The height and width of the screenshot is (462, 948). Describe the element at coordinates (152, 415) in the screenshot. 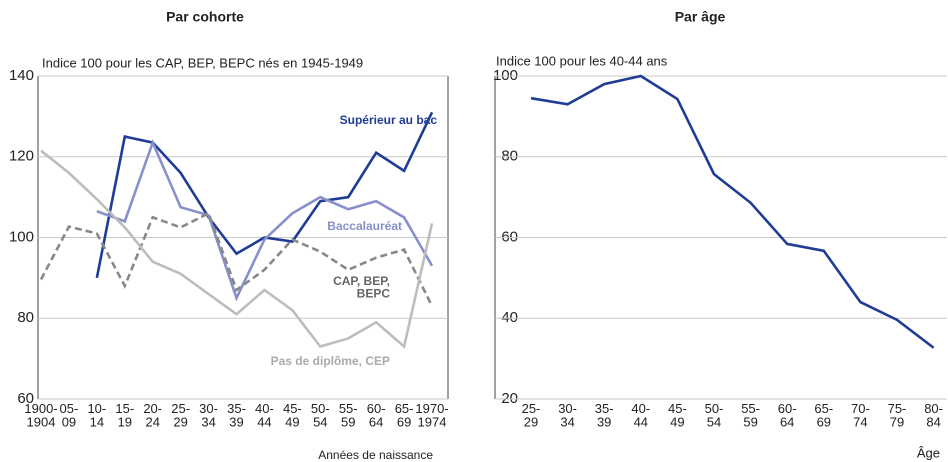

I see `x-tick-label: 20-24` at that location.